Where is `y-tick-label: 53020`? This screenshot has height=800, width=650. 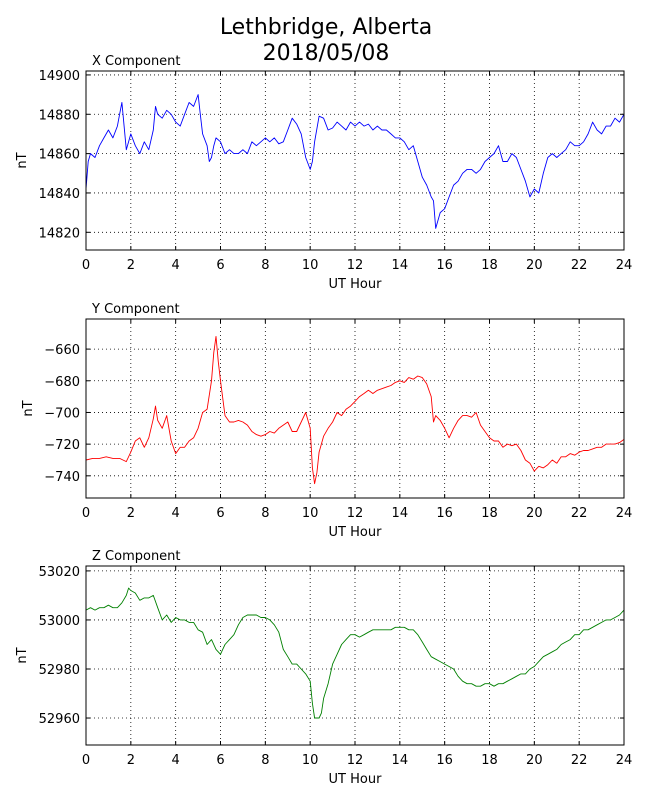
y-tick-label: 53020 is located at coordinates (59, 572).